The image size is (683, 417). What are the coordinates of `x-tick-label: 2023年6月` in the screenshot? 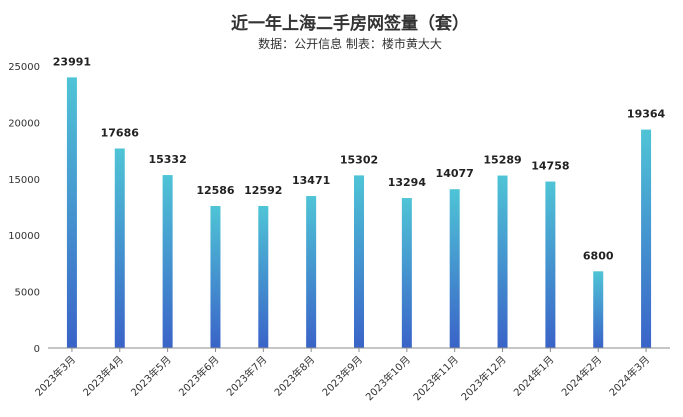 It's located at (199, 376).